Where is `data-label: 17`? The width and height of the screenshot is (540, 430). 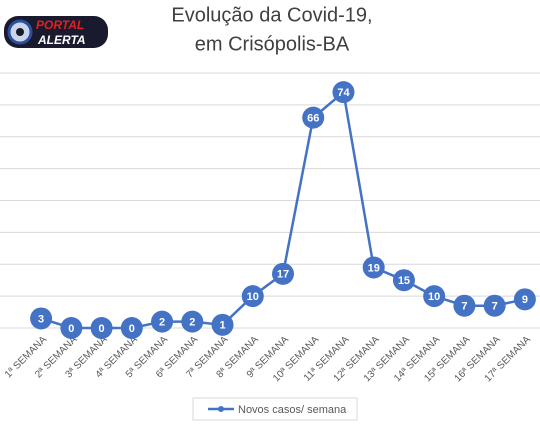
data-label: 17 is located at coordinates (283, 275).